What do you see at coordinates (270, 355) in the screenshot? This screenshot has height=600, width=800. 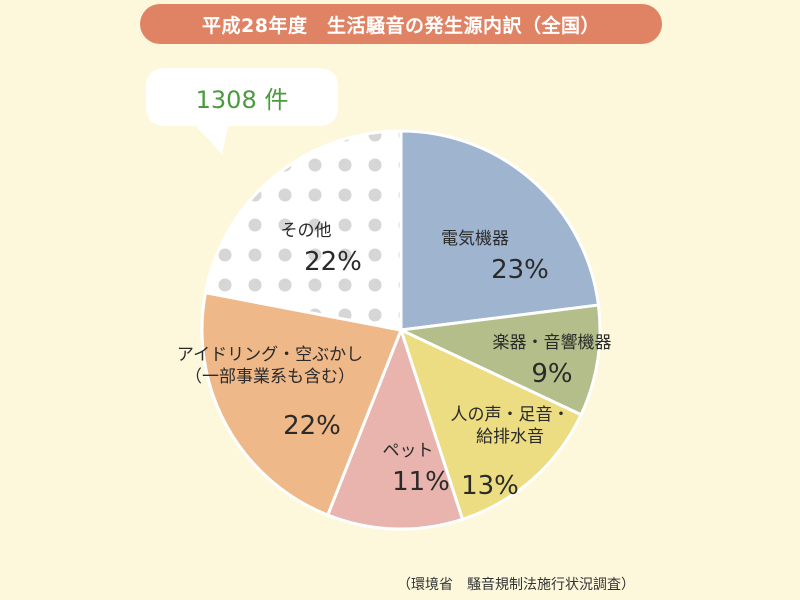 I see `slice-label: アイドリング・空ぶかし` at bounding box center [270, 355].